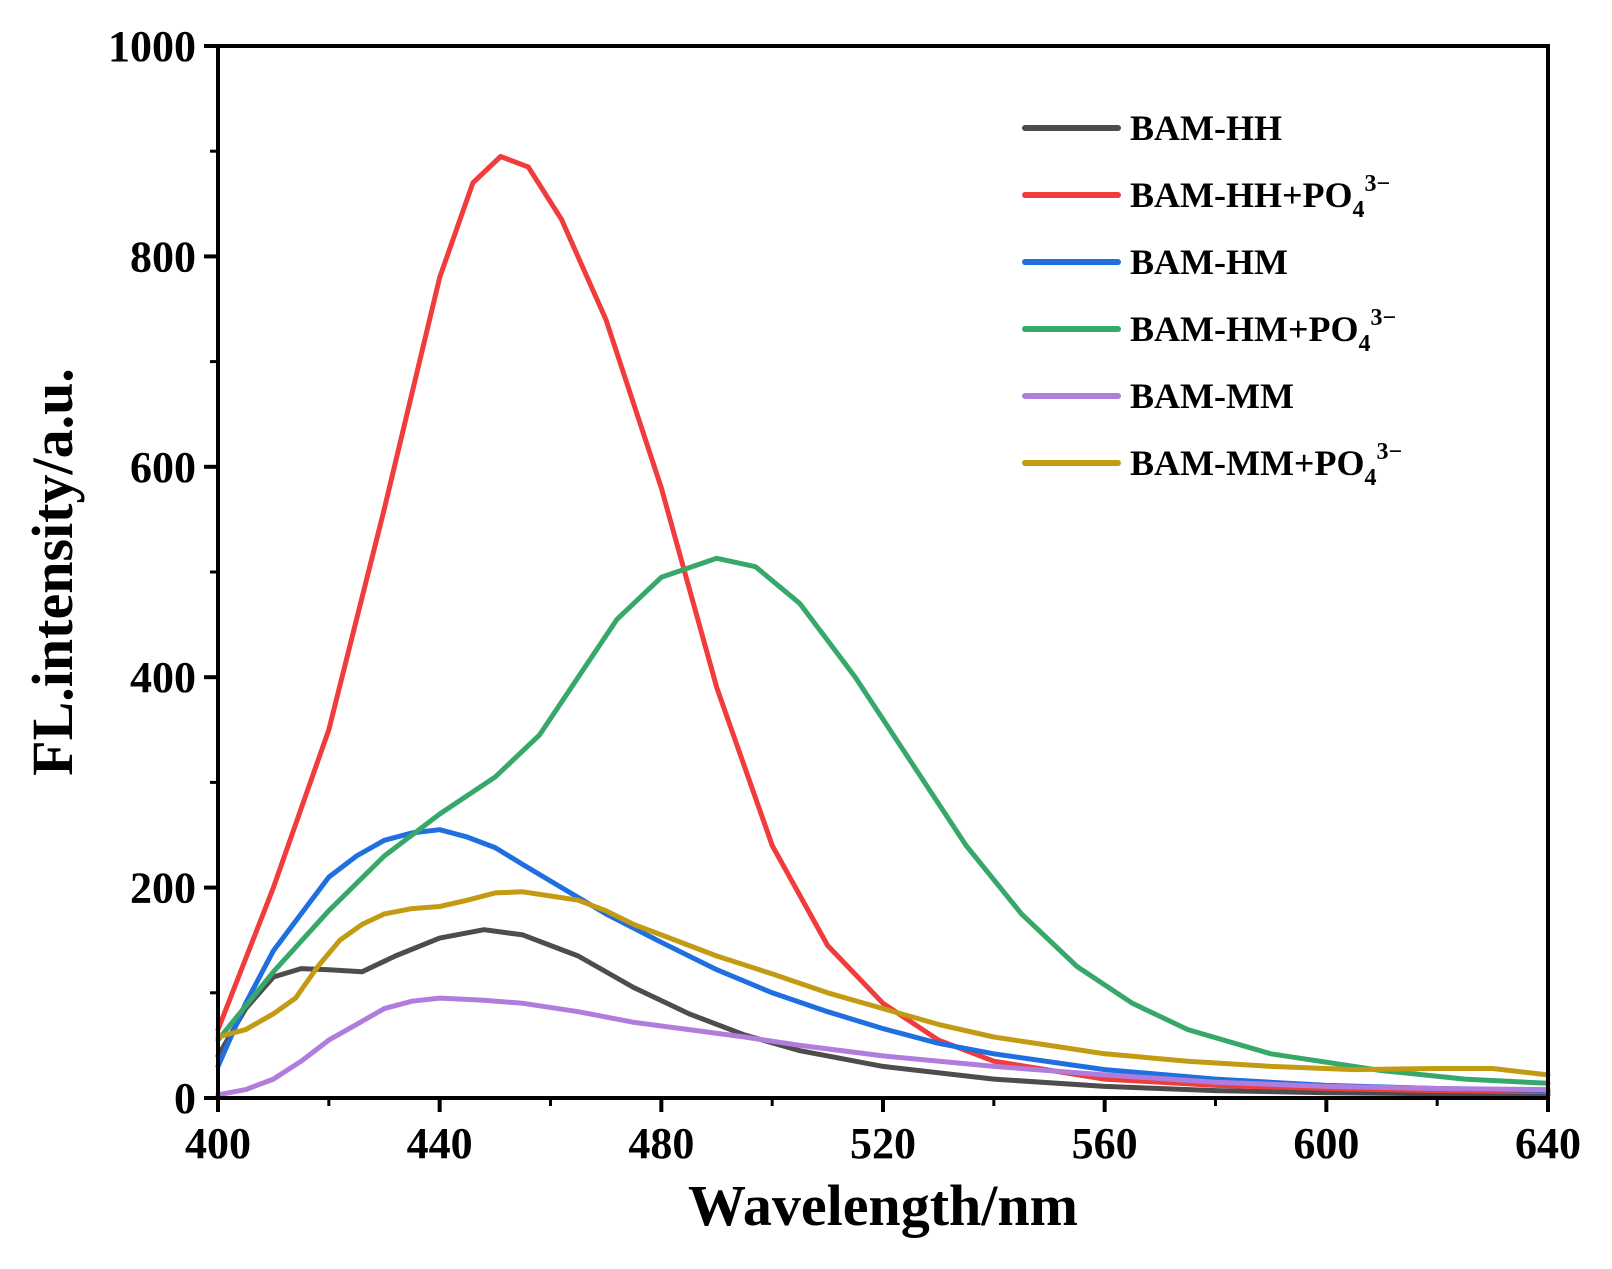 Image resolution: width=1612 pixels, height=1269 pixels. I want to click on legend-label-4: BAM-HM+PO43−, so click(1263, 331).